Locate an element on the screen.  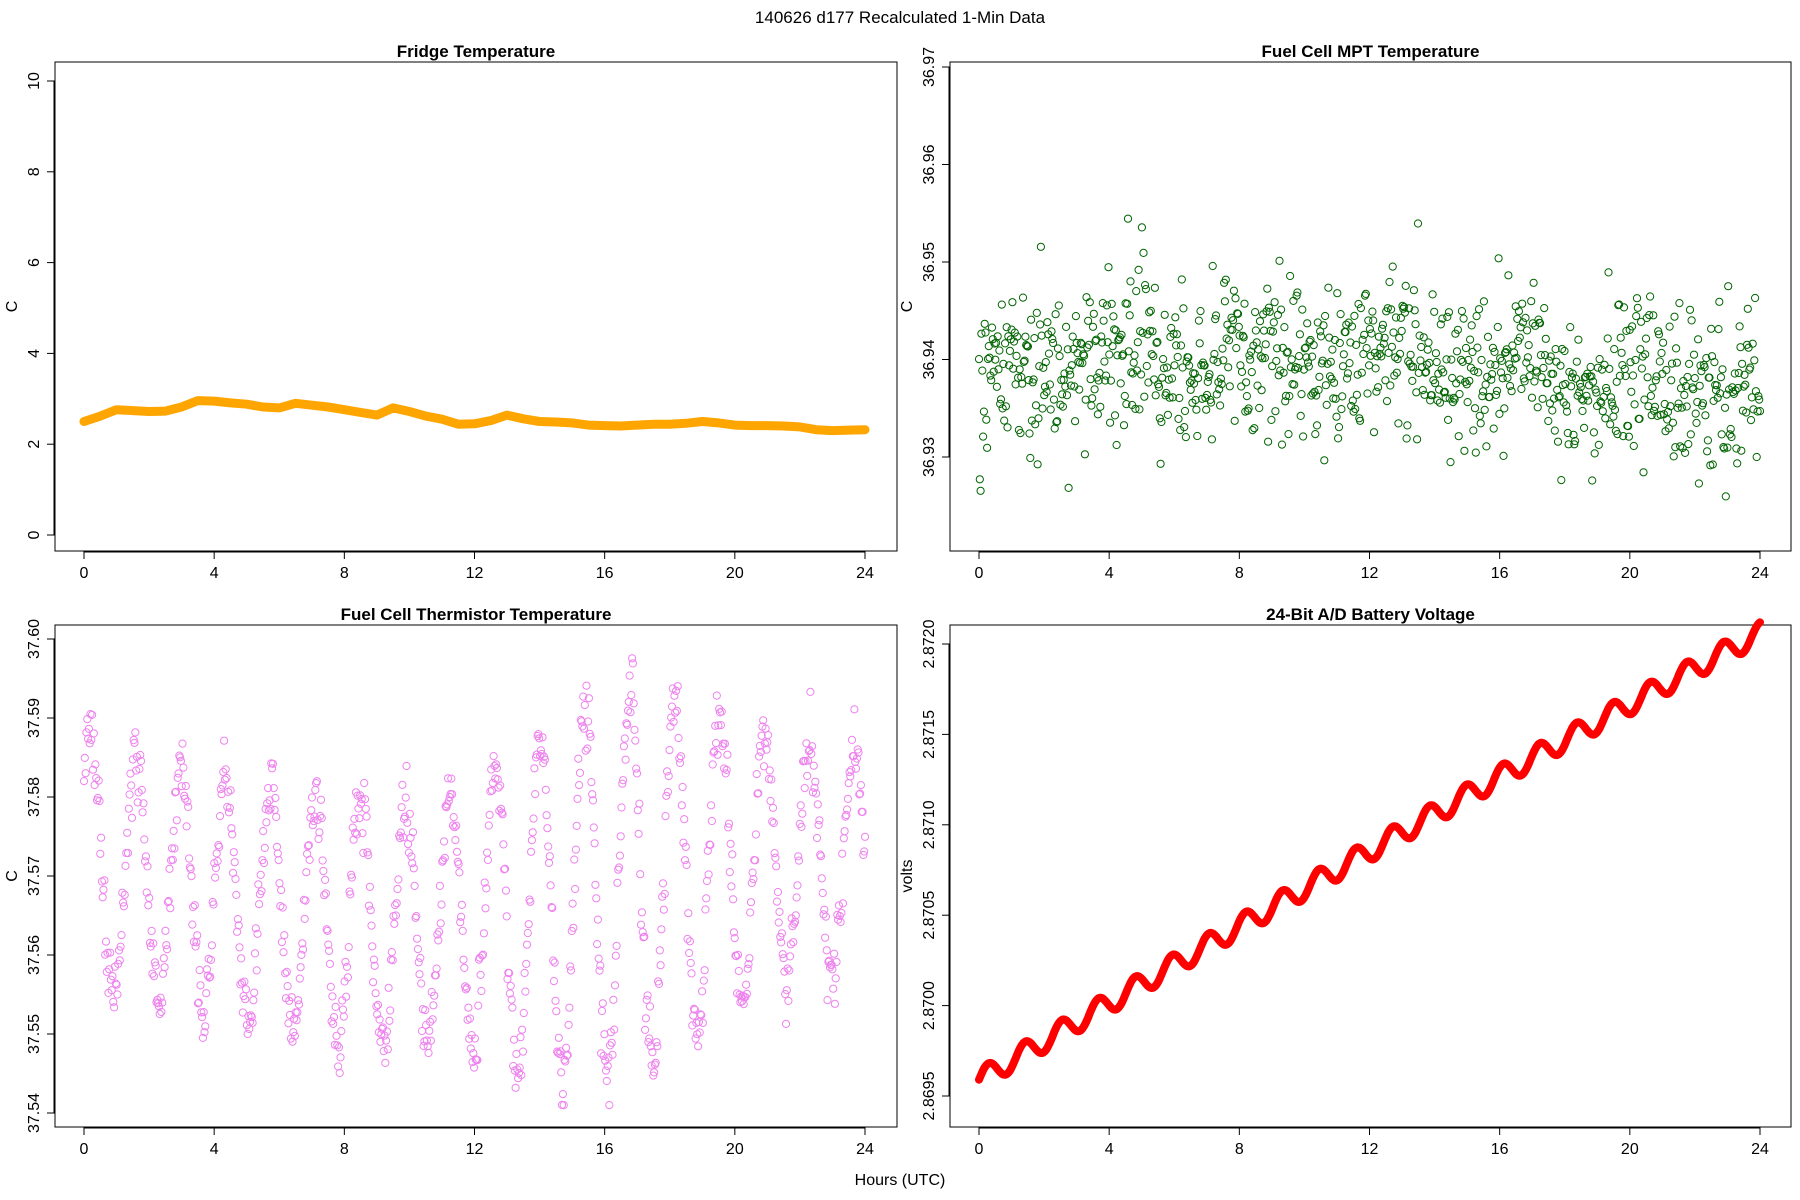
x-tick-label: 4 is located at coordinates (214, 573).